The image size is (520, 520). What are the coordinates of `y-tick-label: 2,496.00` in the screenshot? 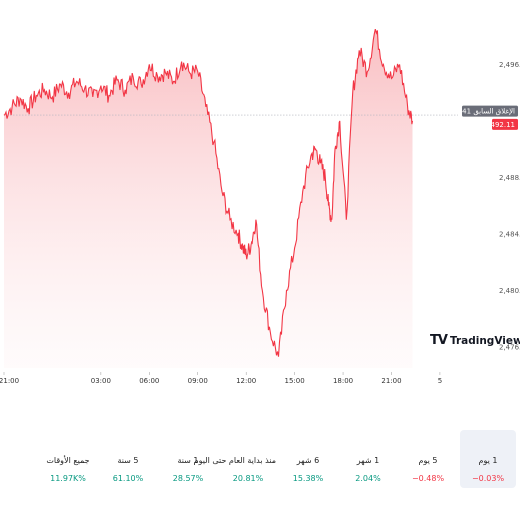 It's located at (509, 65).